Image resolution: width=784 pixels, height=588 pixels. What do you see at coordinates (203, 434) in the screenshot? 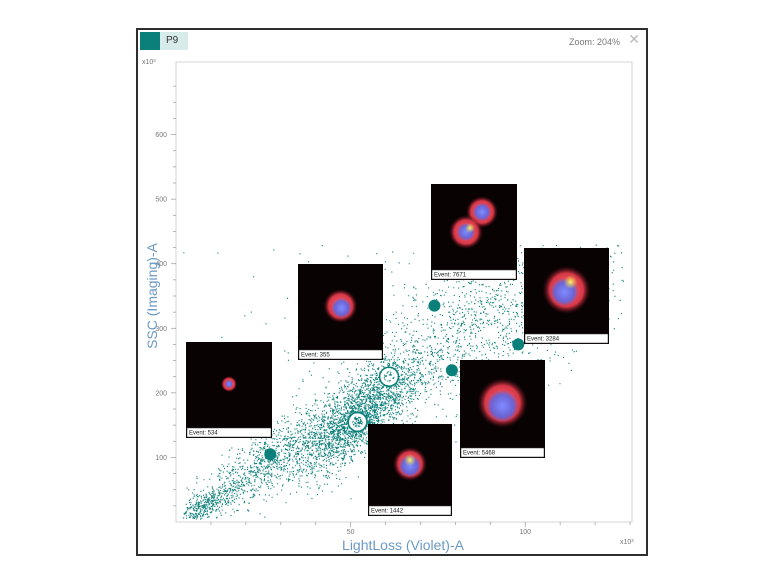
I see `event-label: Event: 534` at bounding box center [203, 434].